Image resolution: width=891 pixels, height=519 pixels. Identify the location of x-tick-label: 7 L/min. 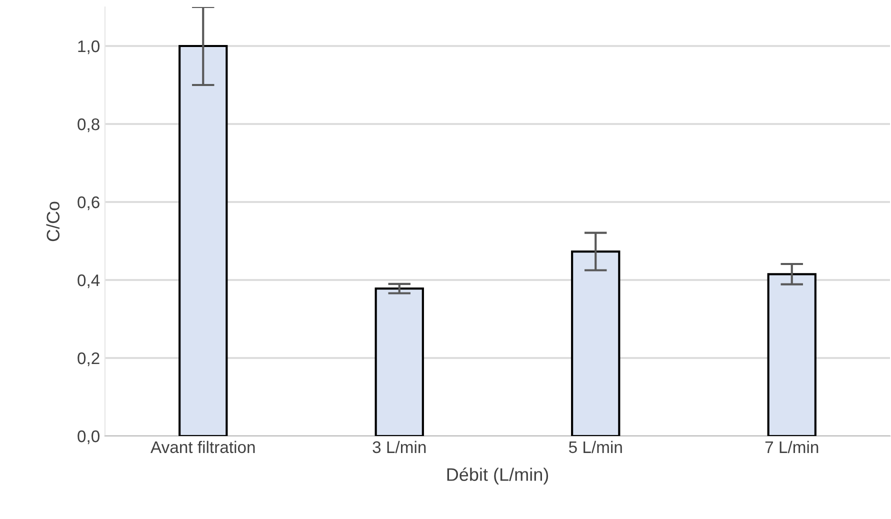
(791, 447).